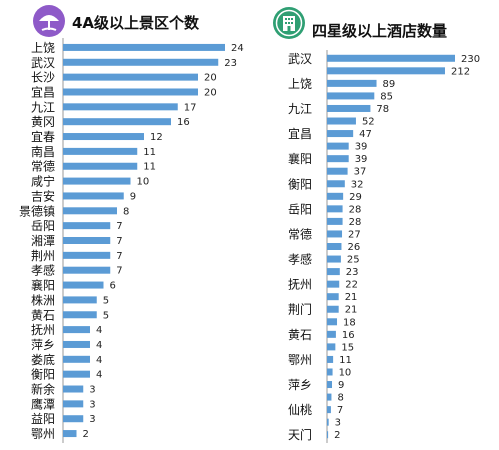 The image size is (499, 450). I want to click on right-chart-data-label: 2, so click(337, 435).